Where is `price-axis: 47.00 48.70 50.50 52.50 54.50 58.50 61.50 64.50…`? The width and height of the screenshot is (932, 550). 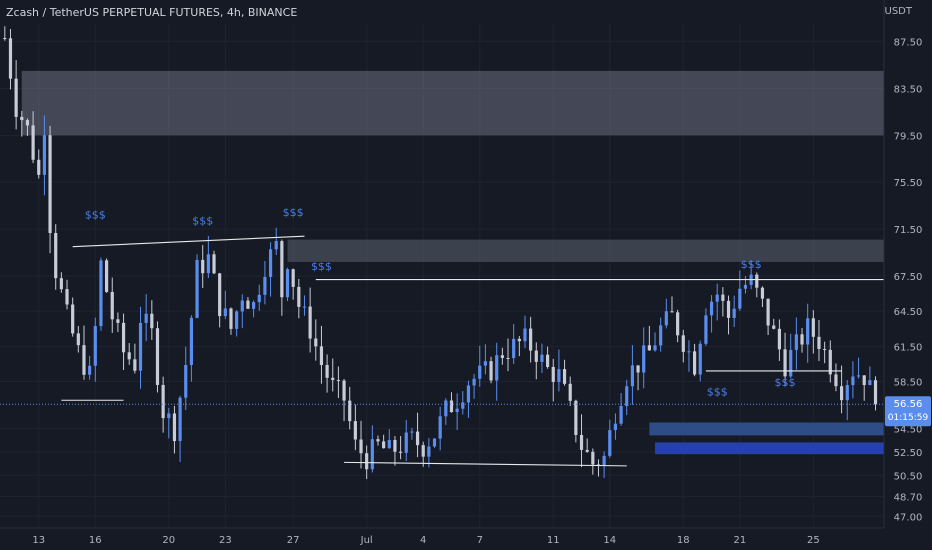
price-axis: 47.00 48.70 50.50 52.50 54.50 58.50 61.50 64.50… is located at coordinates (907, 275).